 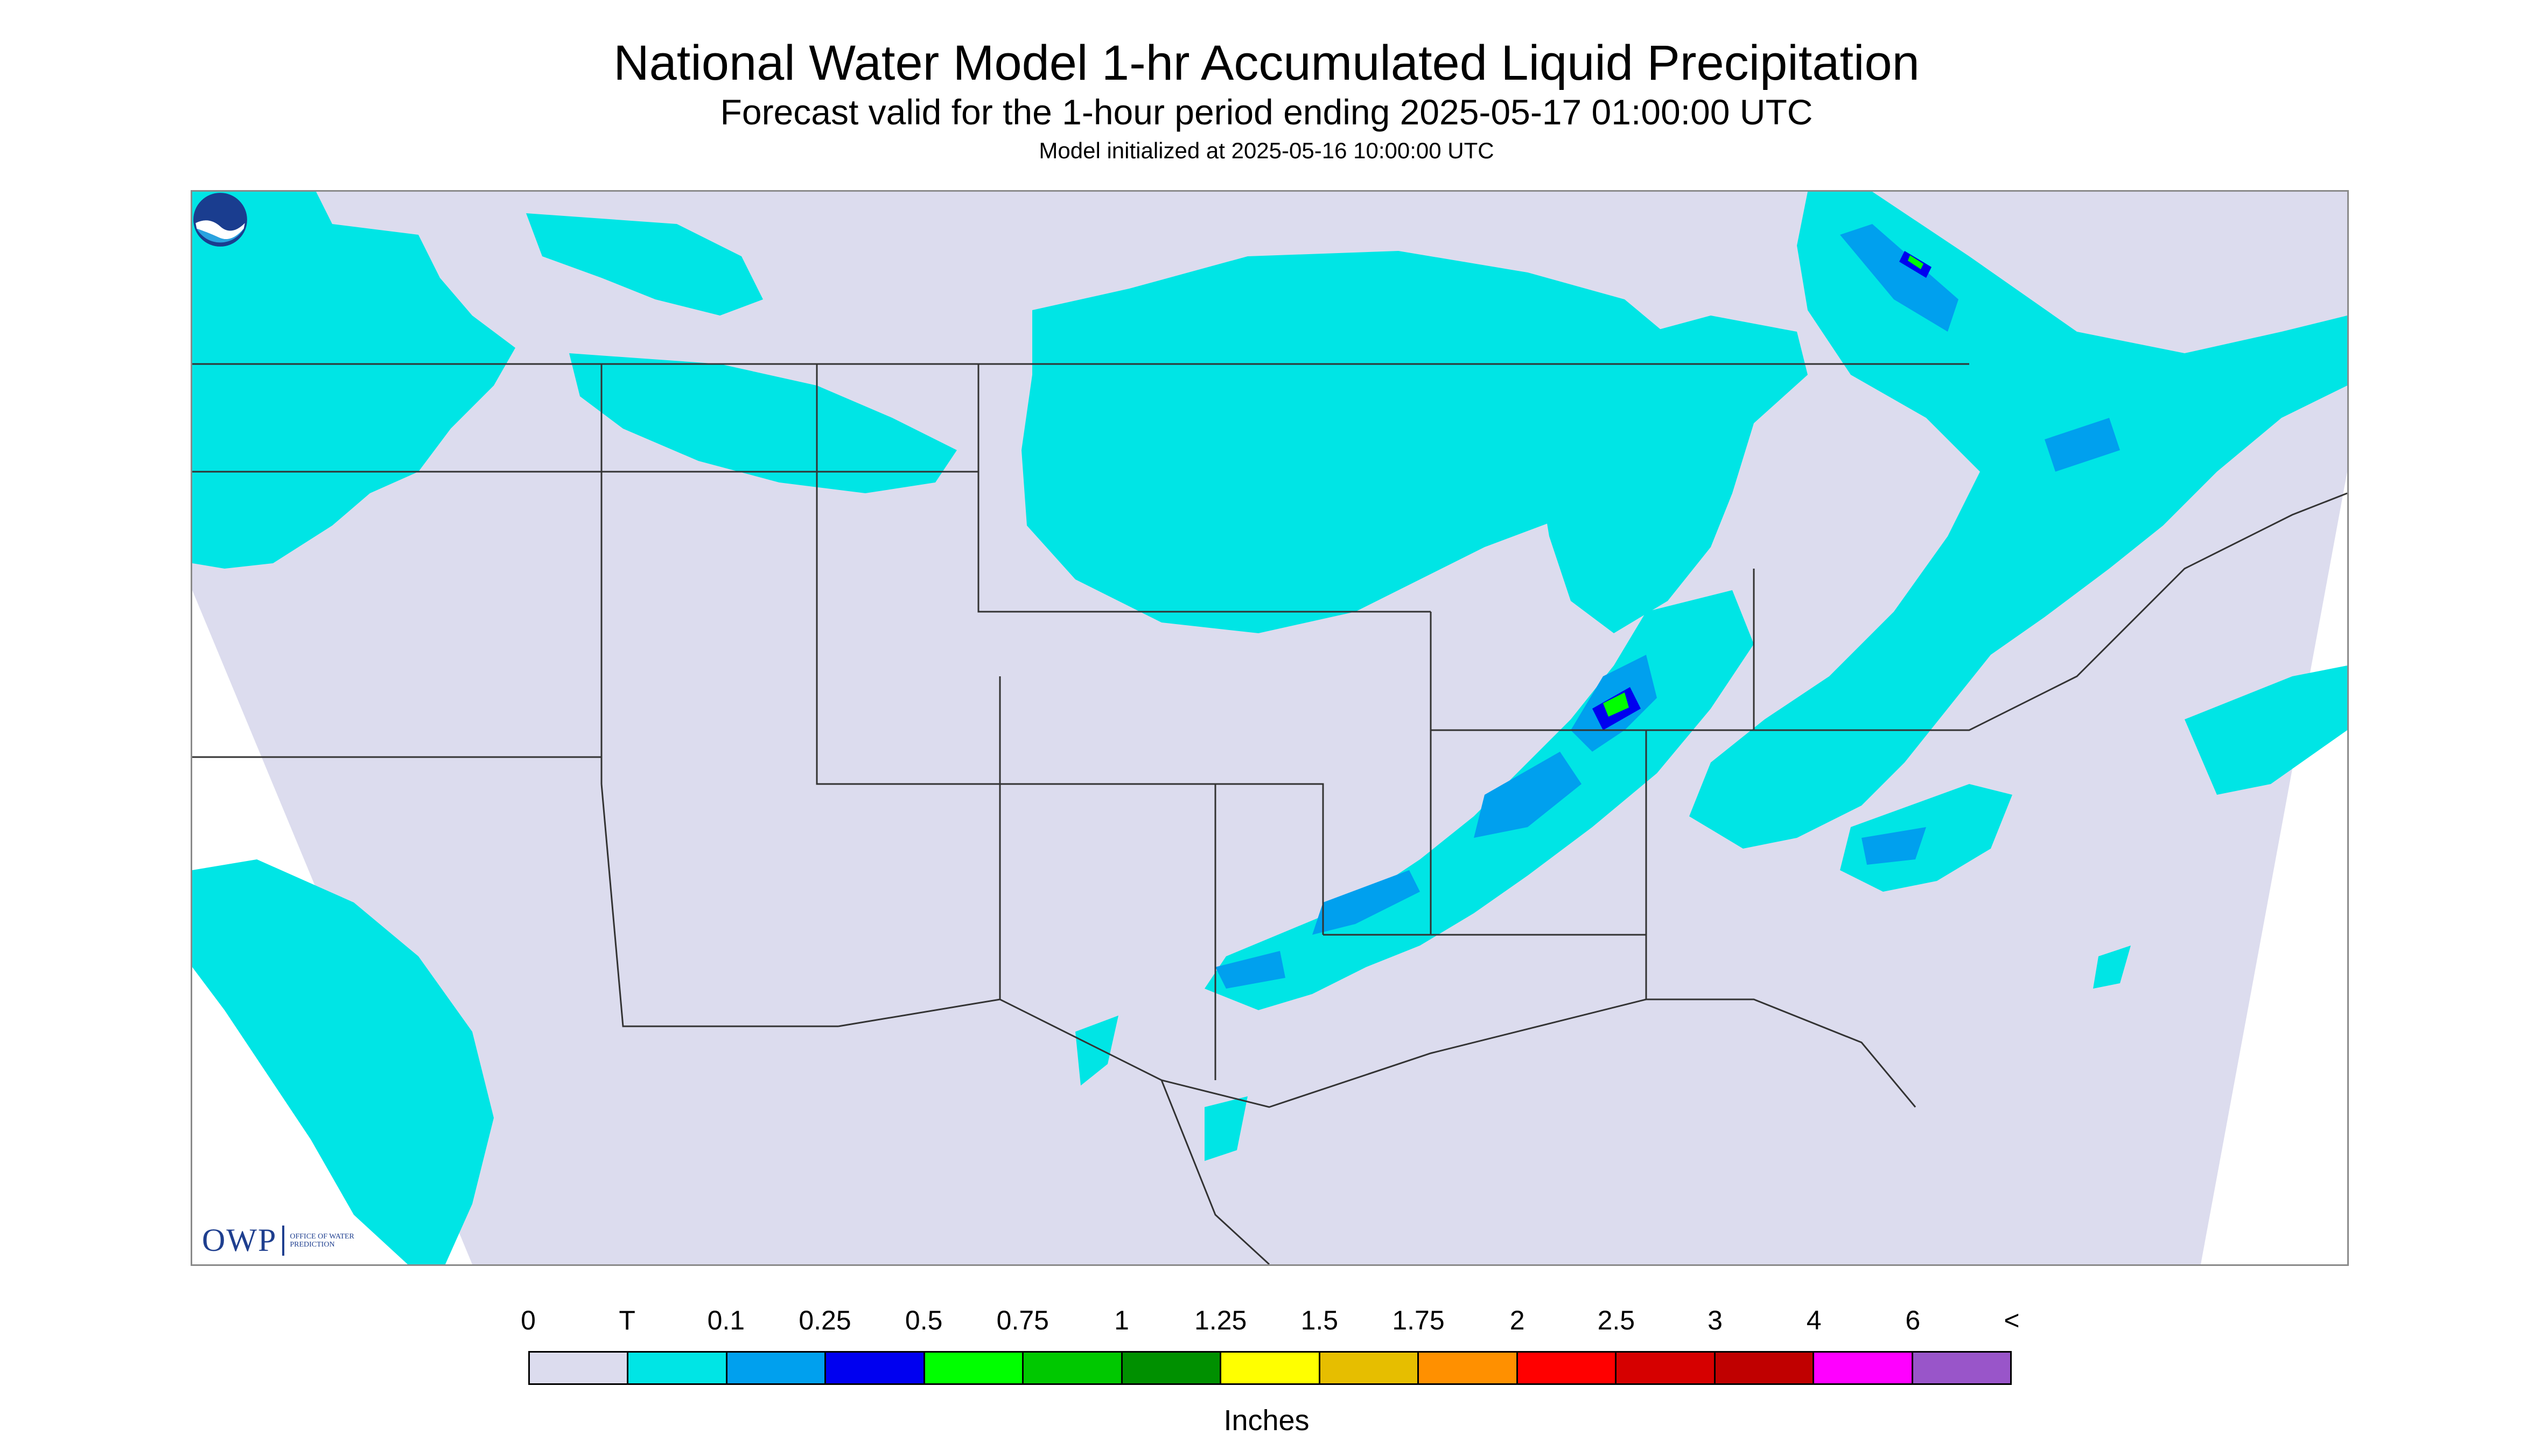 I want to click on owp-mark: OWP, so click(x=239, y=1240).